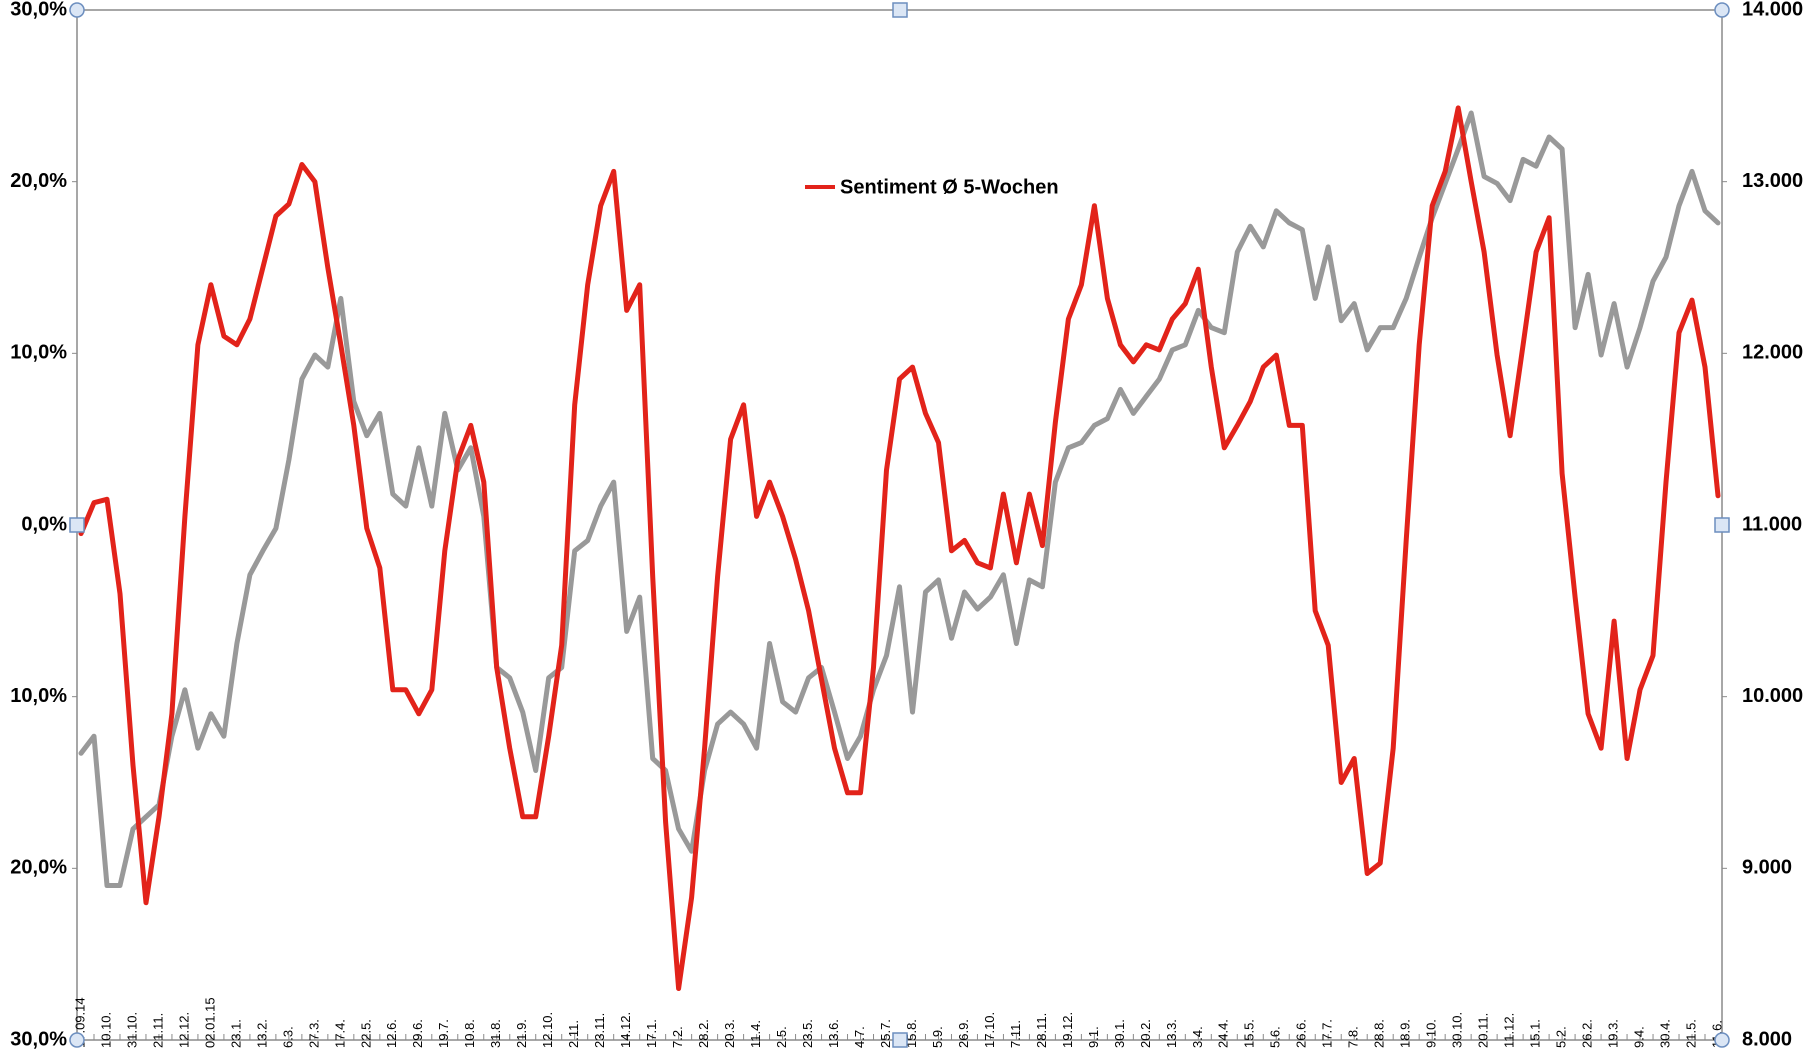 The width and height of the screenshot is (1804, 1054). I want to click on x-tick-label: 21.9., so click(521, 1033).